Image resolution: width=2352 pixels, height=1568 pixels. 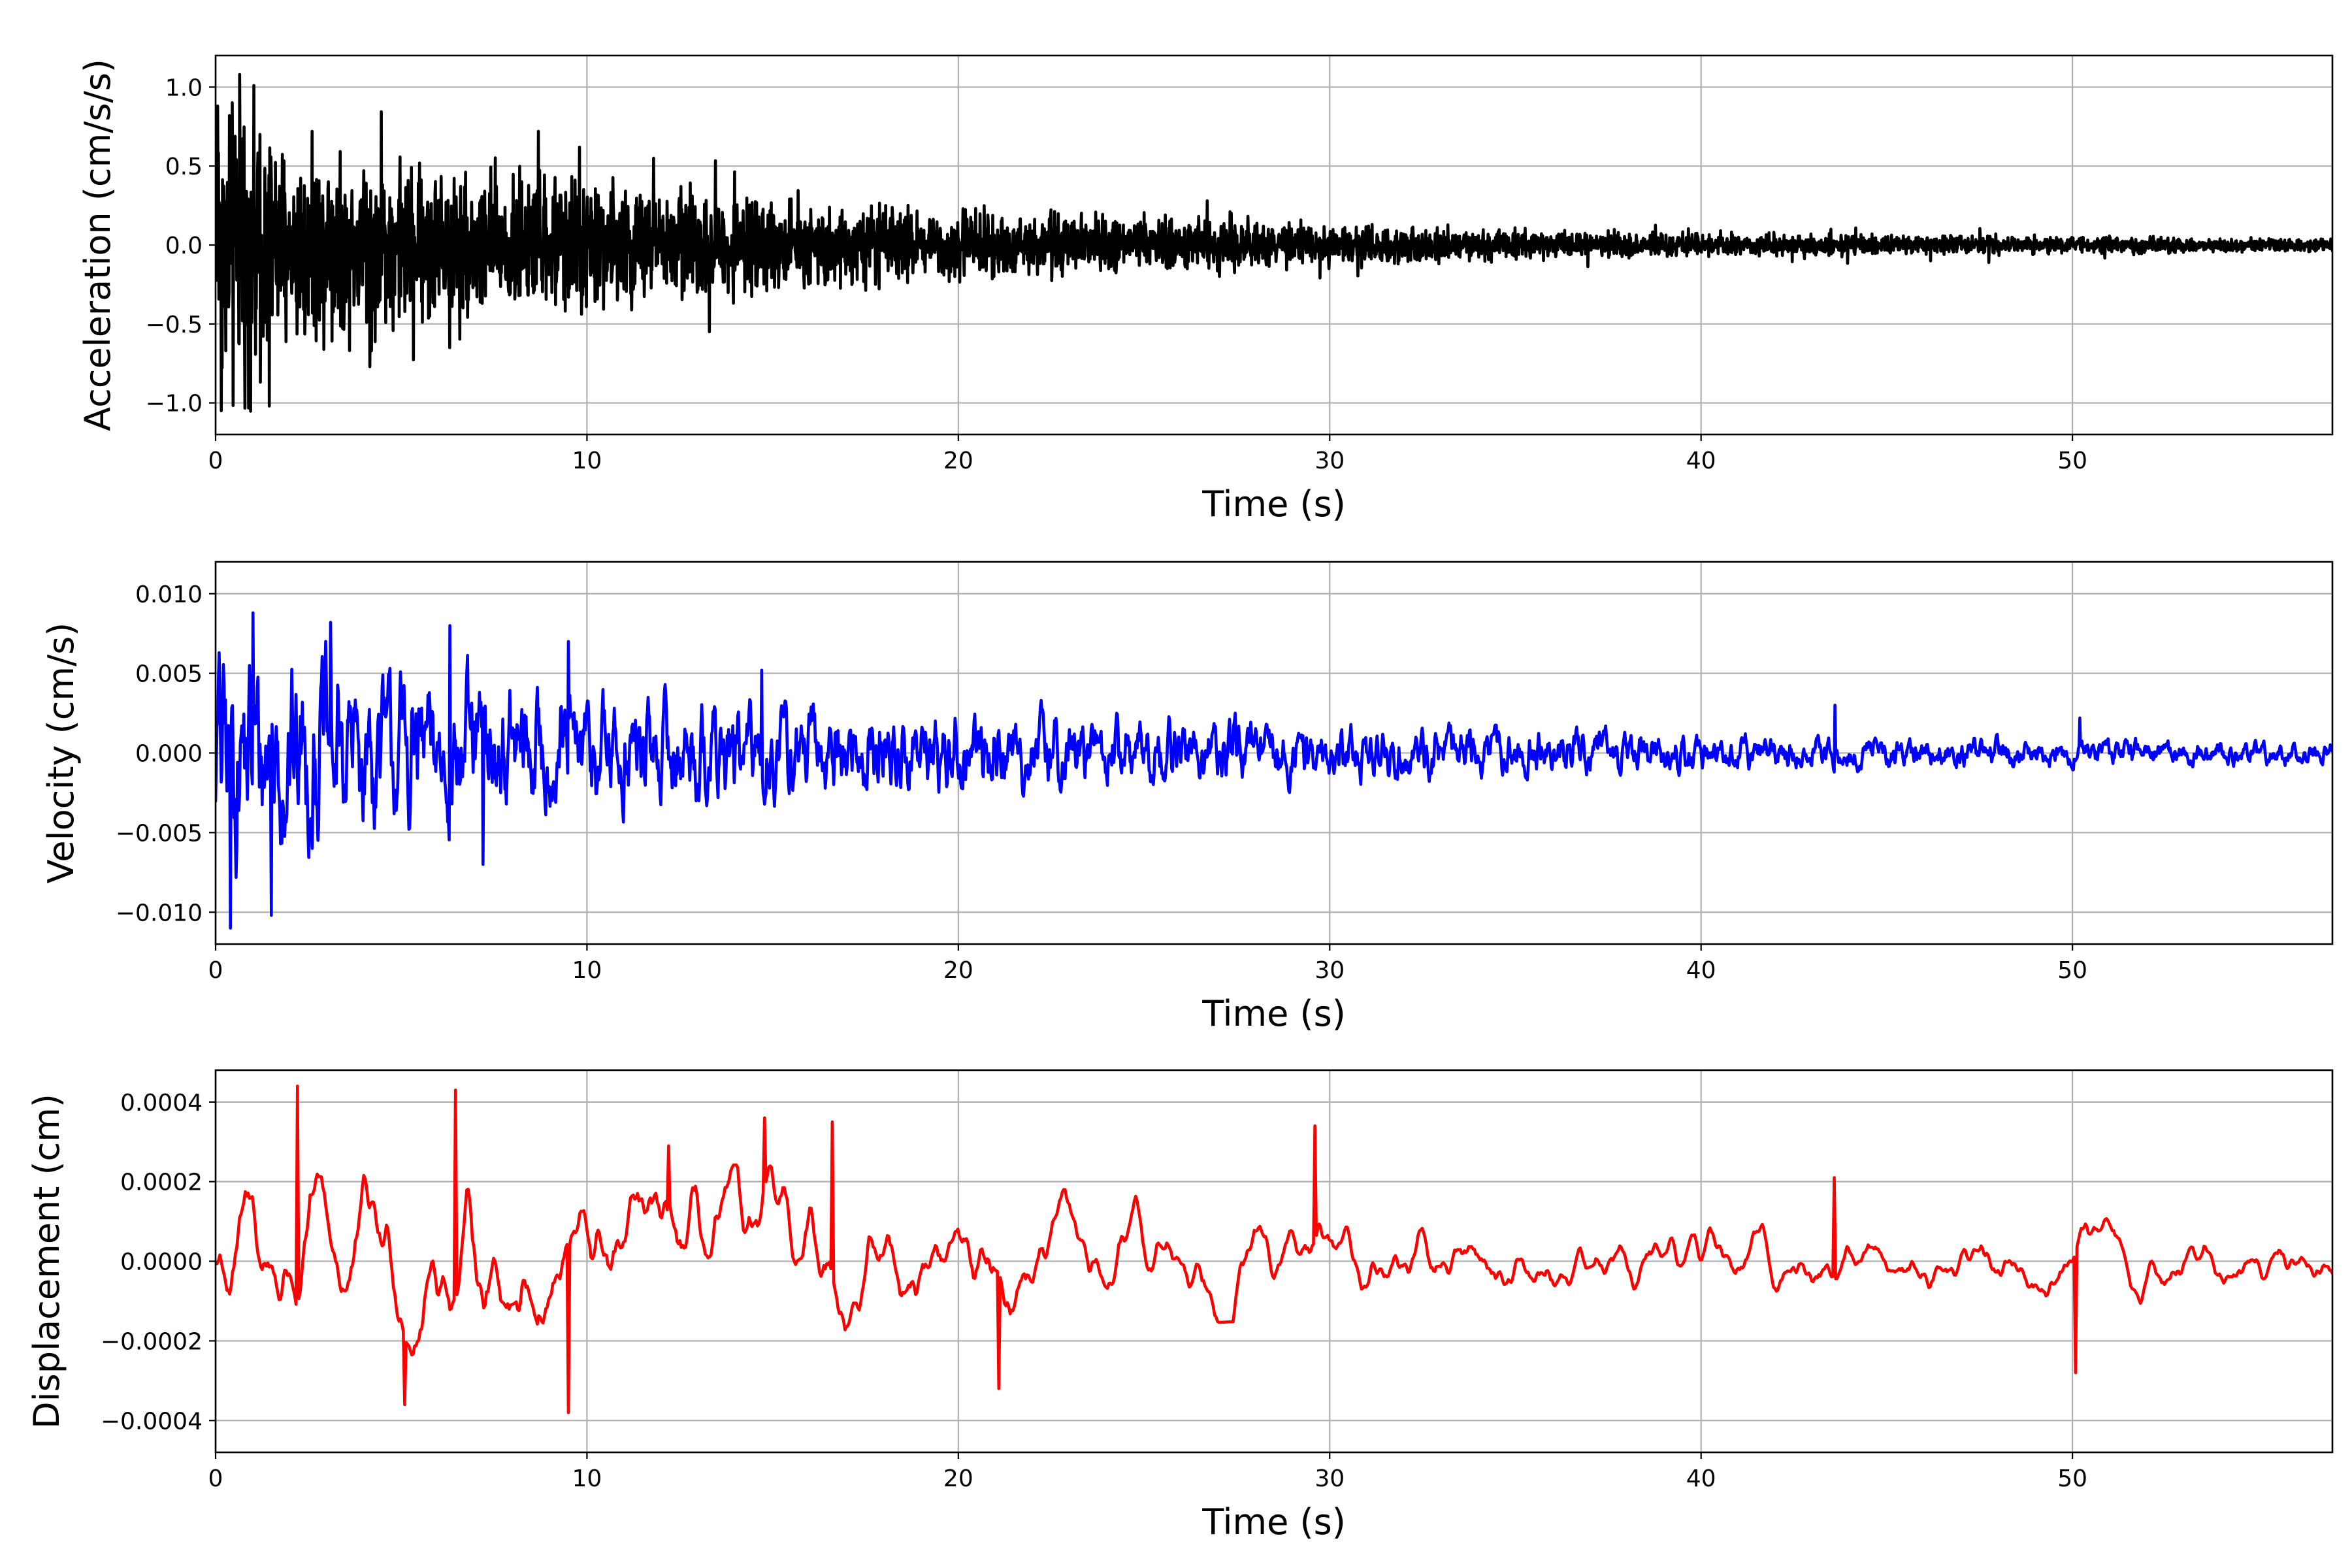 I want to click on y-axis-label: Velocity (cm/s), so click(x=61, y=753).